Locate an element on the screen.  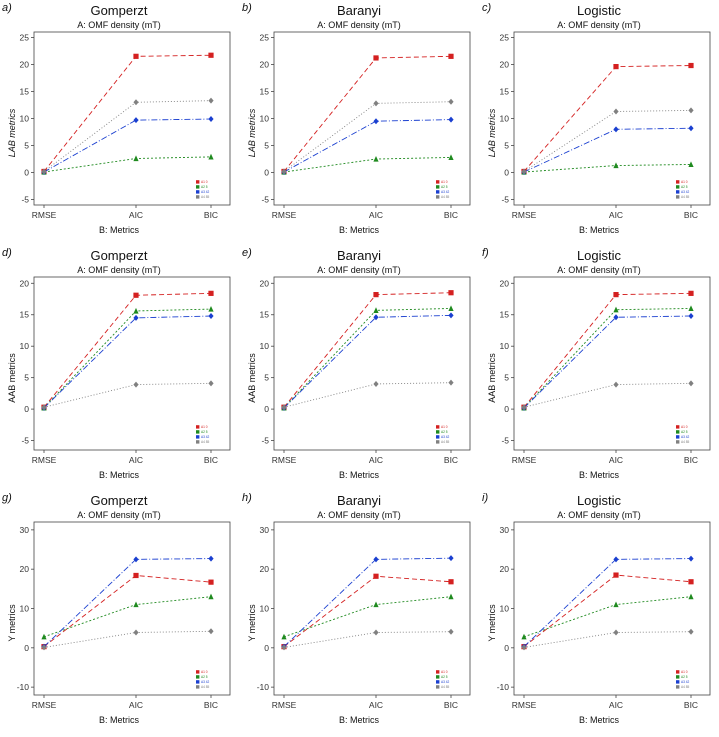
plot-frame is located at coordinates (132, 608).